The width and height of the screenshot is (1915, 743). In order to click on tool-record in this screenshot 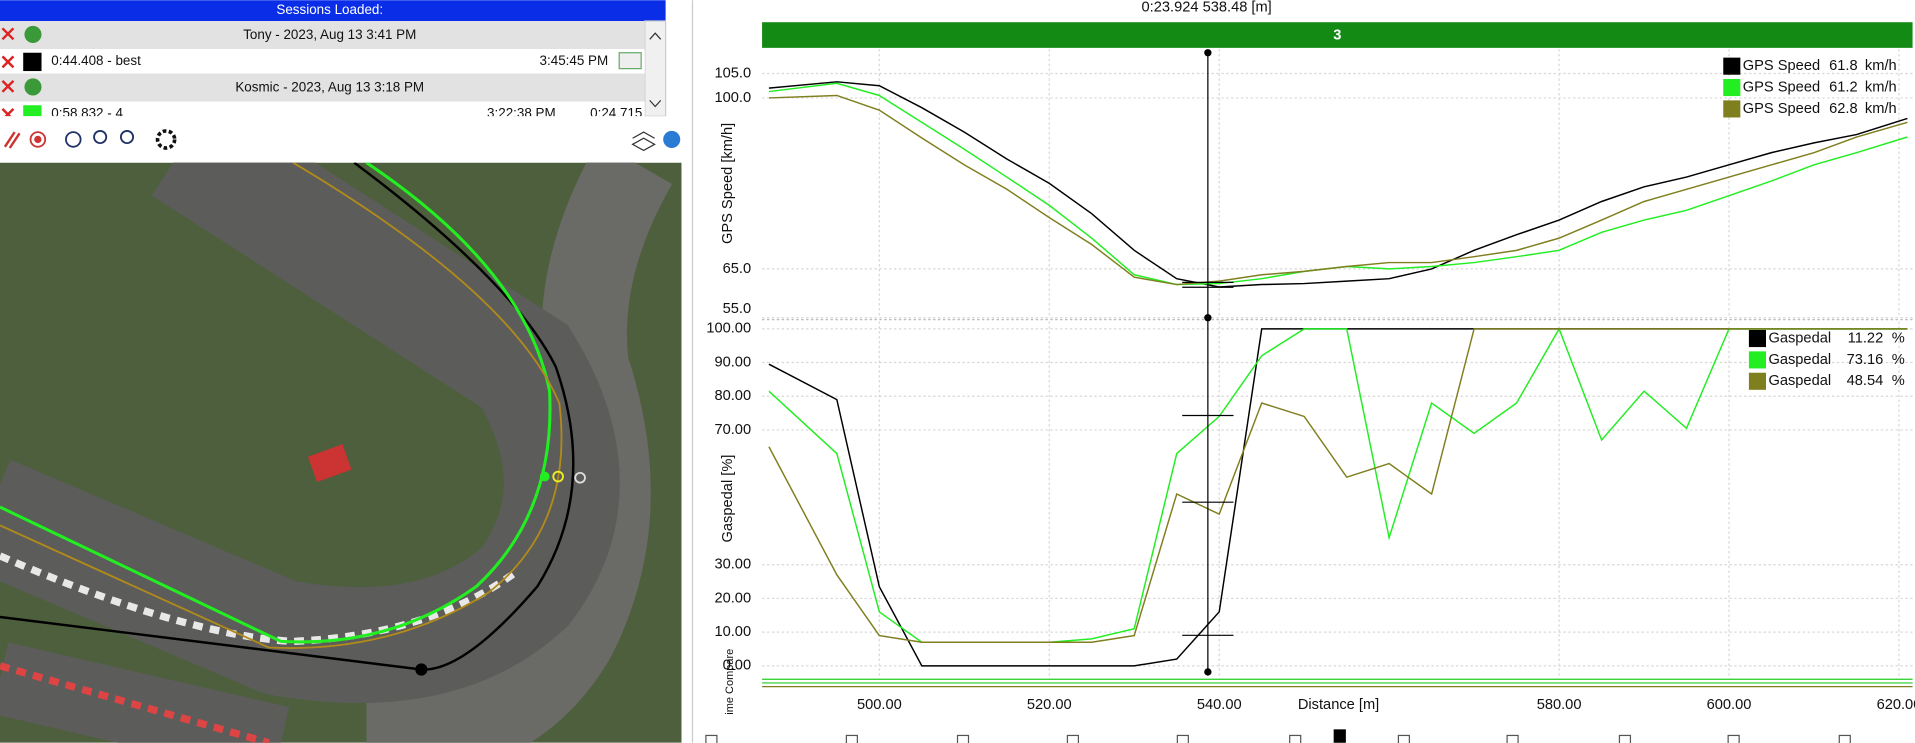, I will do `click(38, 139)`.